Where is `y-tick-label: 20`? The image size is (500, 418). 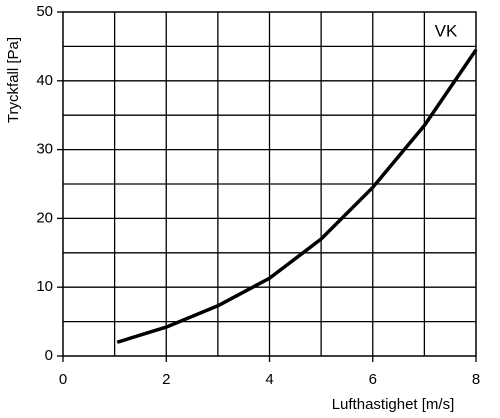 y-tick-label: 20 is located at coordinates (44, 217).